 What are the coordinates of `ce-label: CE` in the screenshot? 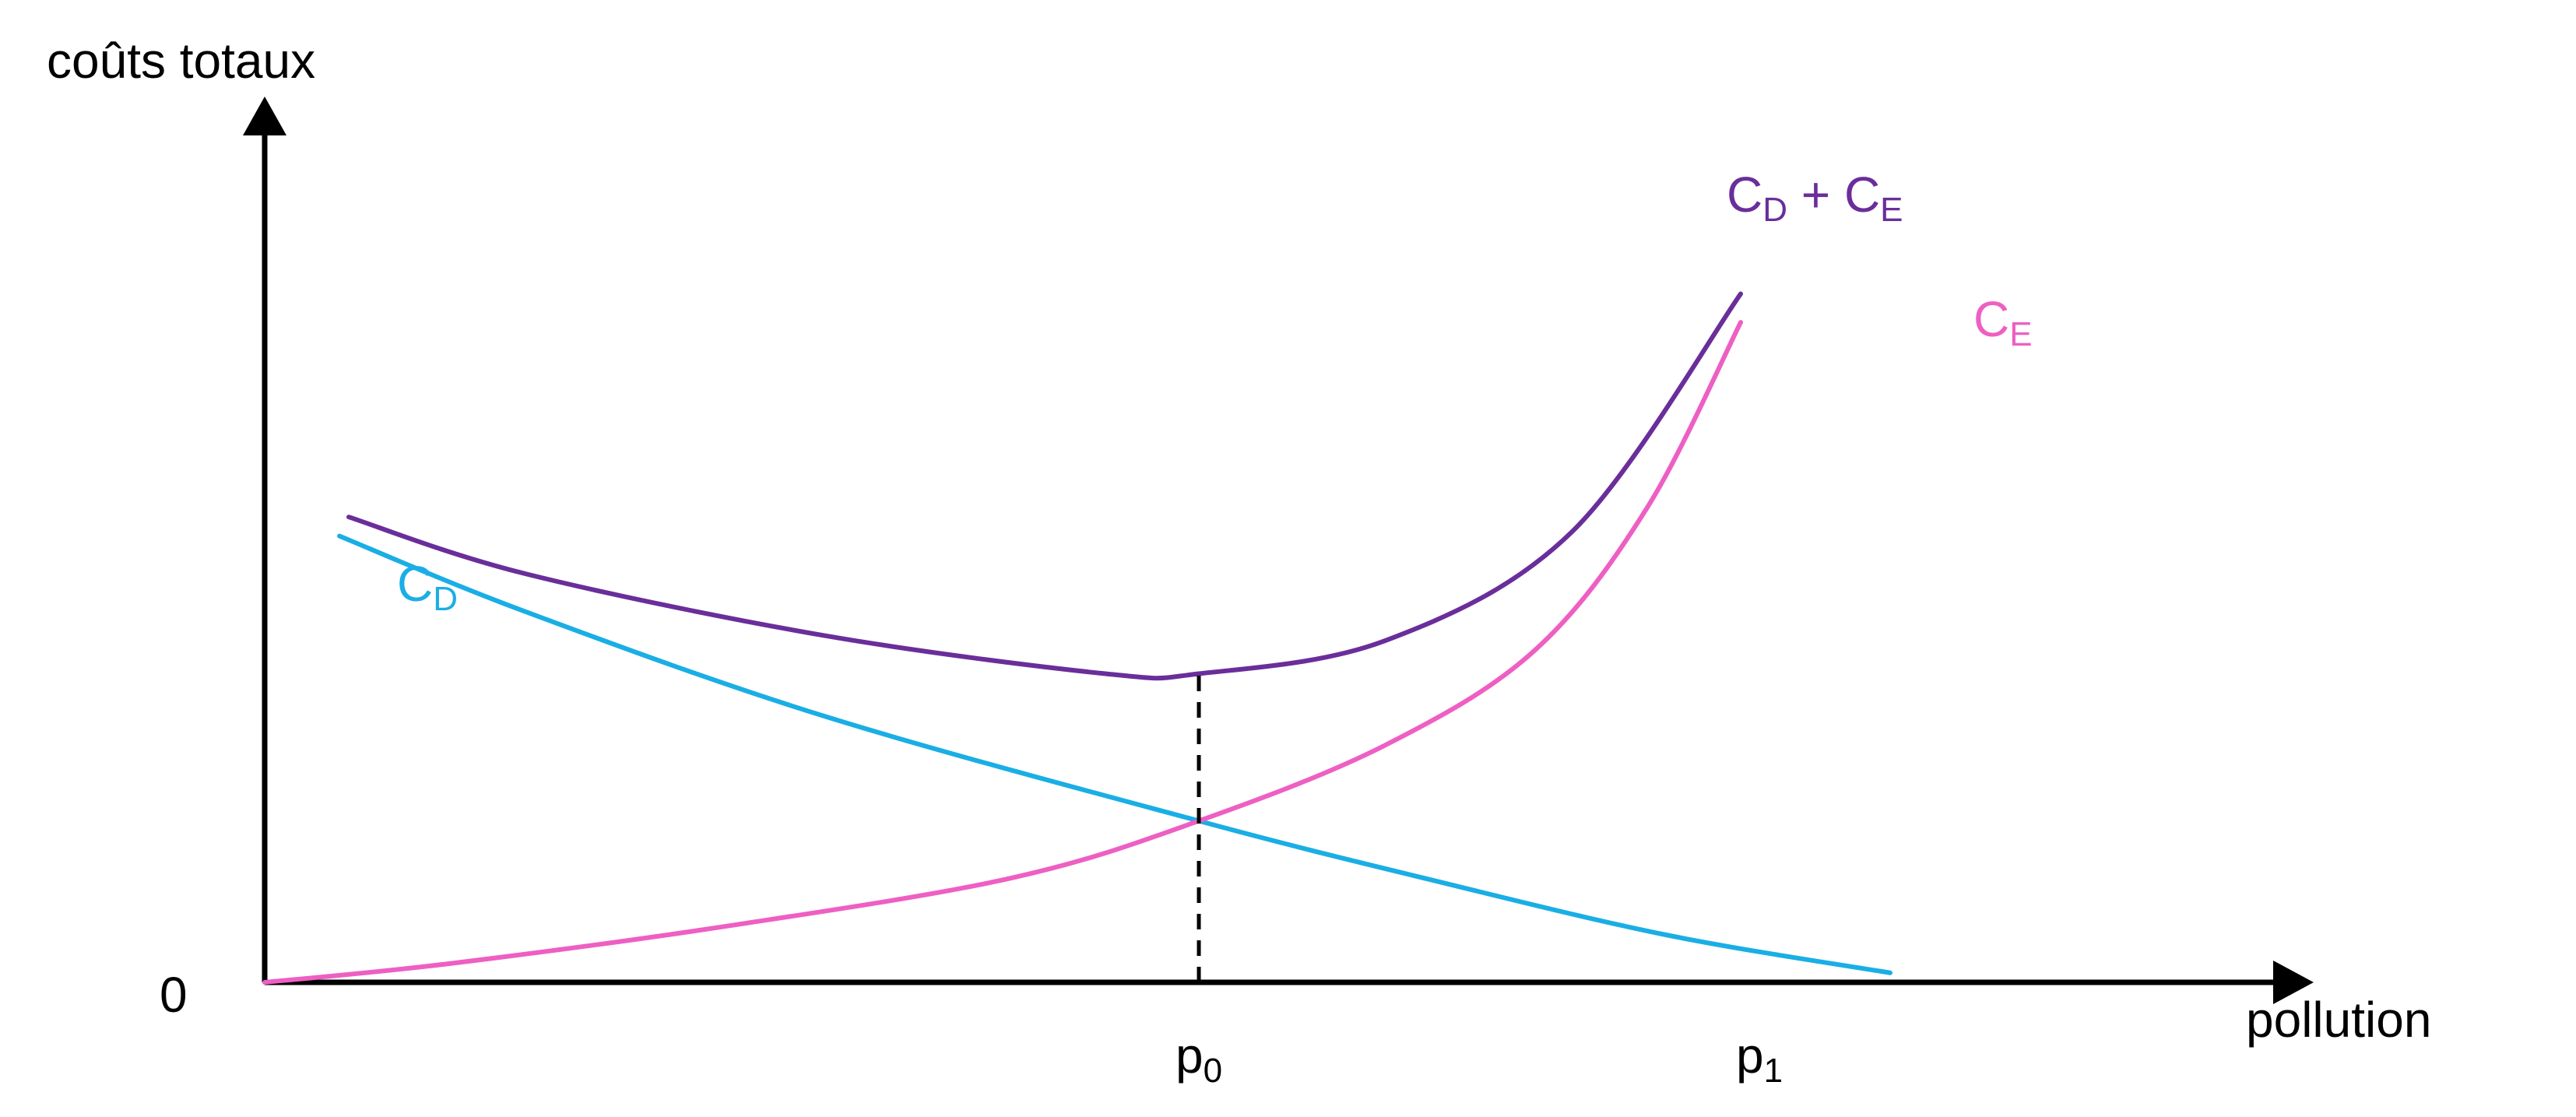 It's located at (2003, 322).